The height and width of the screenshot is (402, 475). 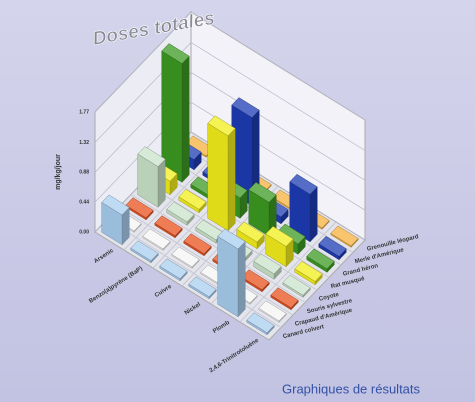 I want to click on x-tick-label: 2,4,6-Trinitrotoluène, so click(x=235, y=356).